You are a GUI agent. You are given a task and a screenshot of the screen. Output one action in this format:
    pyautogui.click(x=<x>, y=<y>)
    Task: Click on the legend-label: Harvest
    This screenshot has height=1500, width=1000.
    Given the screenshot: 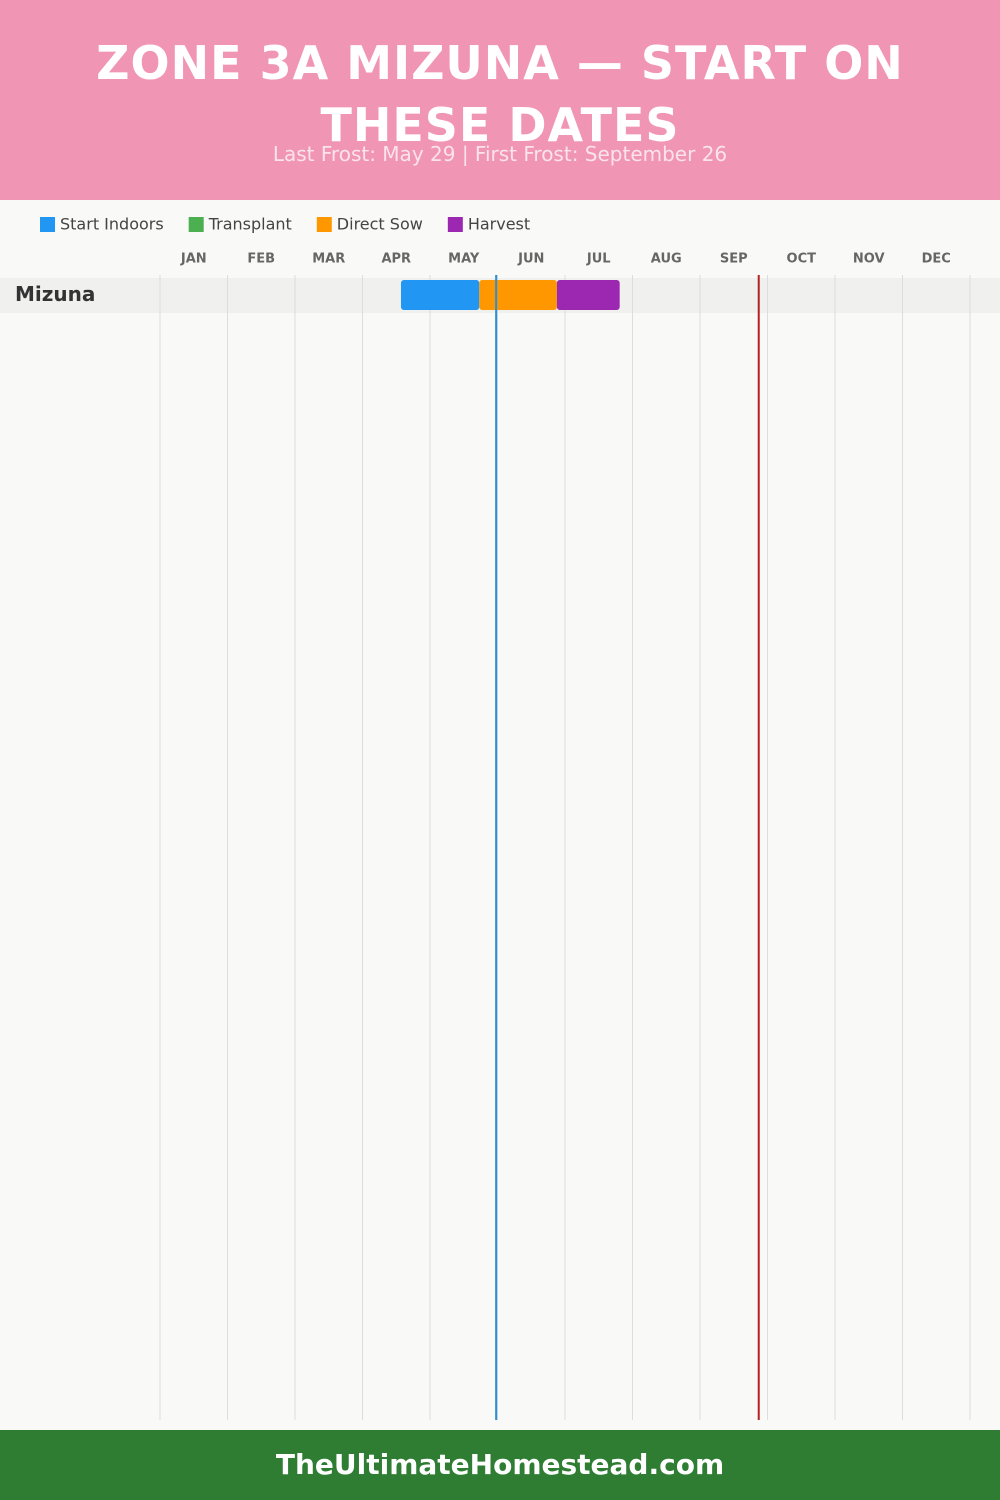 What is the action you would take?
    pyautogui.click(x=499, y=224)
    